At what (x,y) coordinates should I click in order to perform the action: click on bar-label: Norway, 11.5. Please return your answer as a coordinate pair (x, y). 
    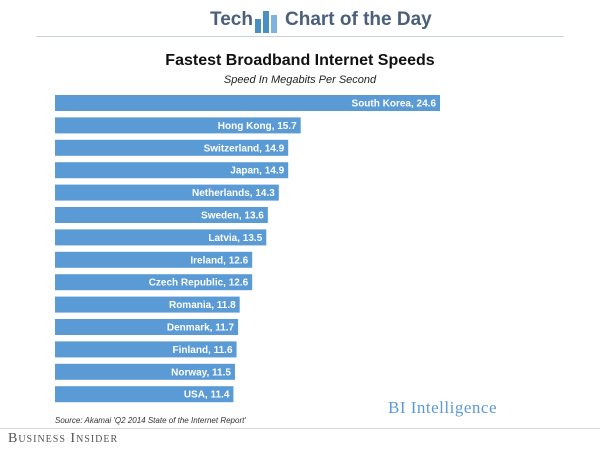
    Looking at the image, I should click on (201, 372).